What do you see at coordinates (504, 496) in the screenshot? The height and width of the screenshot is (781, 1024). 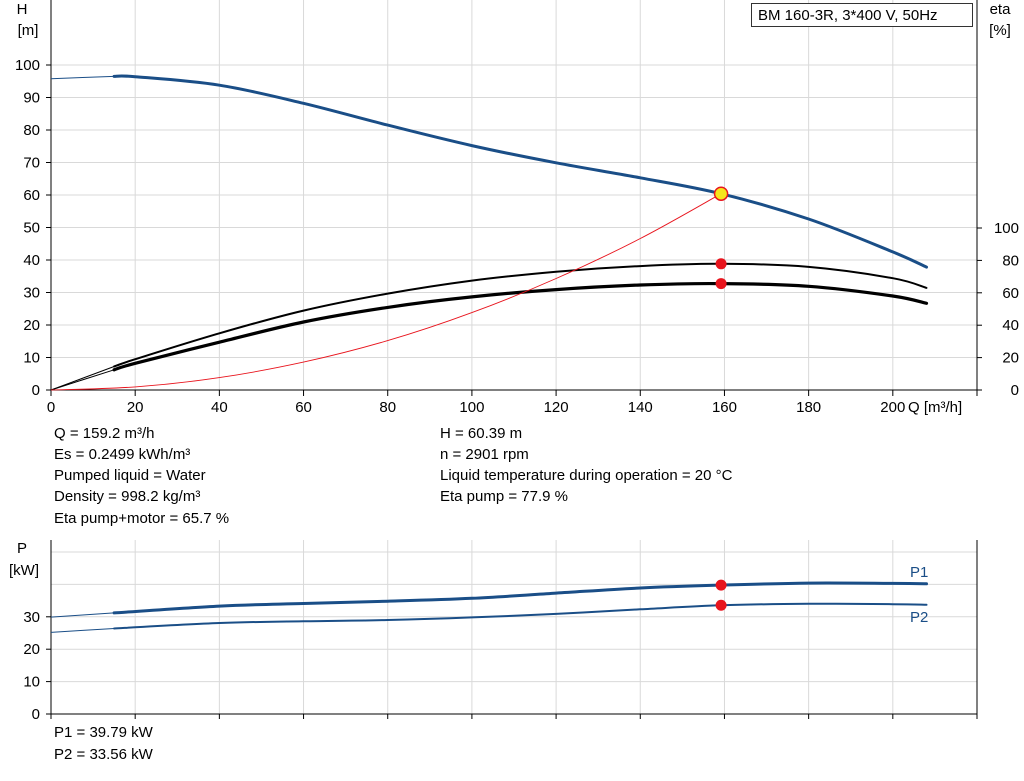 I see `info-eta-pump: Eta pump = 77.9 %` at bounding box center [504, 496].